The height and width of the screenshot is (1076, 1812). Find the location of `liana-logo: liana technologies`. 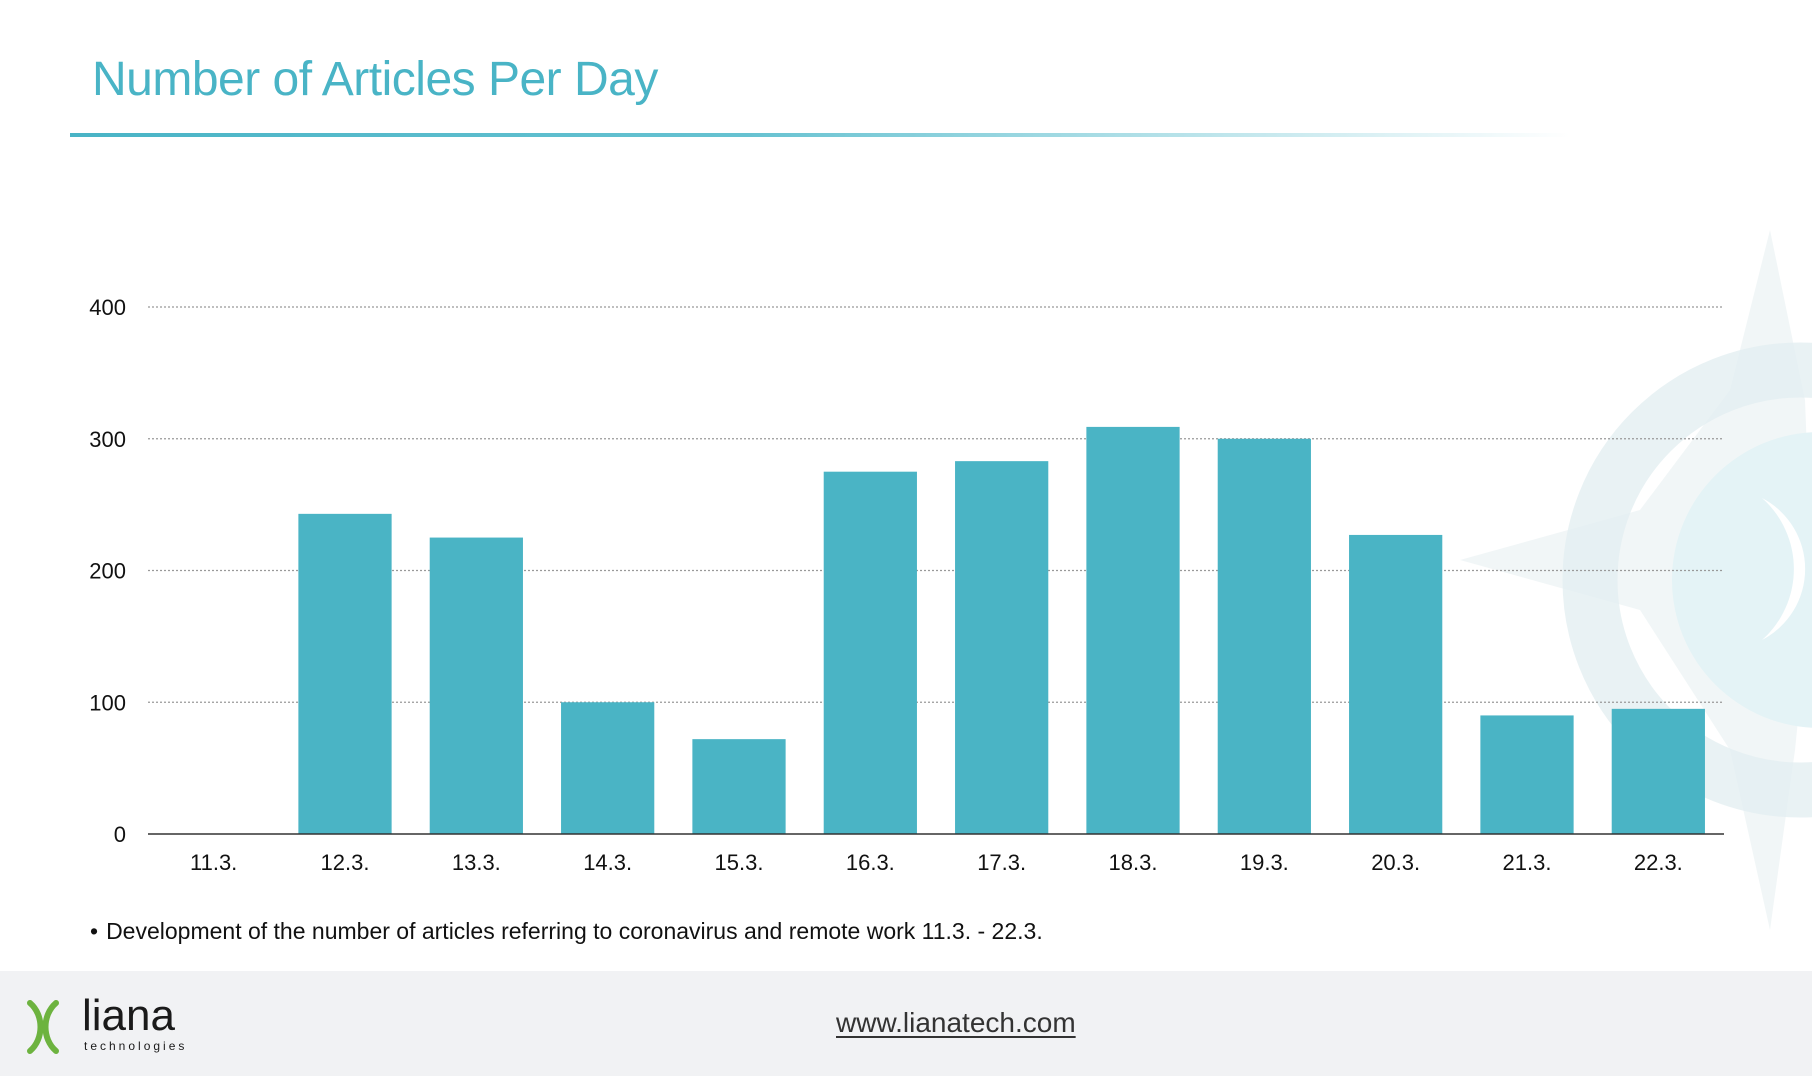

liana-logo: liana technologies is located at coordinates (116, 1023).